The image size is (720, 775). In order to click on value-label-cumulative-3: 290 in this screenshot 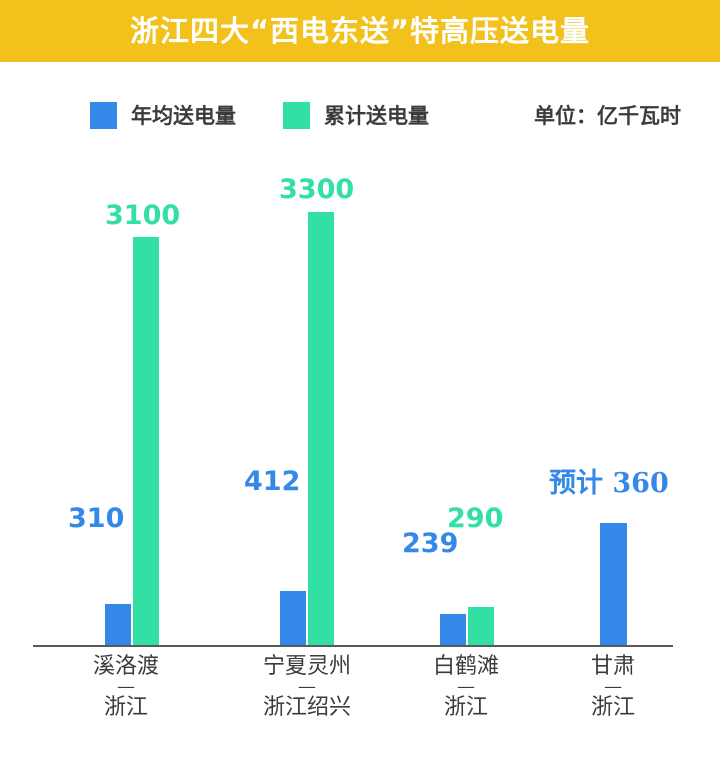, I will do `click(475, 518)`.